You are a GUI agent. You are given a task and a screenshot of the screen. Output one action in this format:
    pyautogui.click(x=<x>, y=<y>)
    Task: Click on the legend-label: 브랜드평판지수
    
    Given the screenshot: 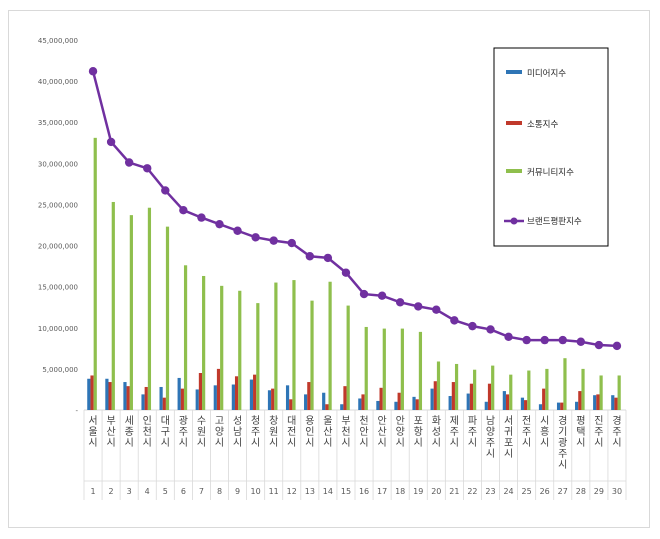 What is the action you would take?
    pyautogui.click(x=554, y=221)
    